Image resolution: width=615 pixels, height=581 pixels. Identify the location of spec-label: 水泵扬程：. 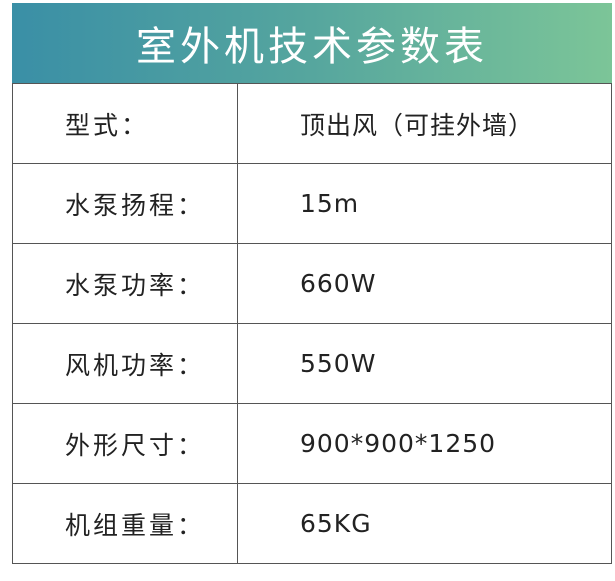
(125, 203).